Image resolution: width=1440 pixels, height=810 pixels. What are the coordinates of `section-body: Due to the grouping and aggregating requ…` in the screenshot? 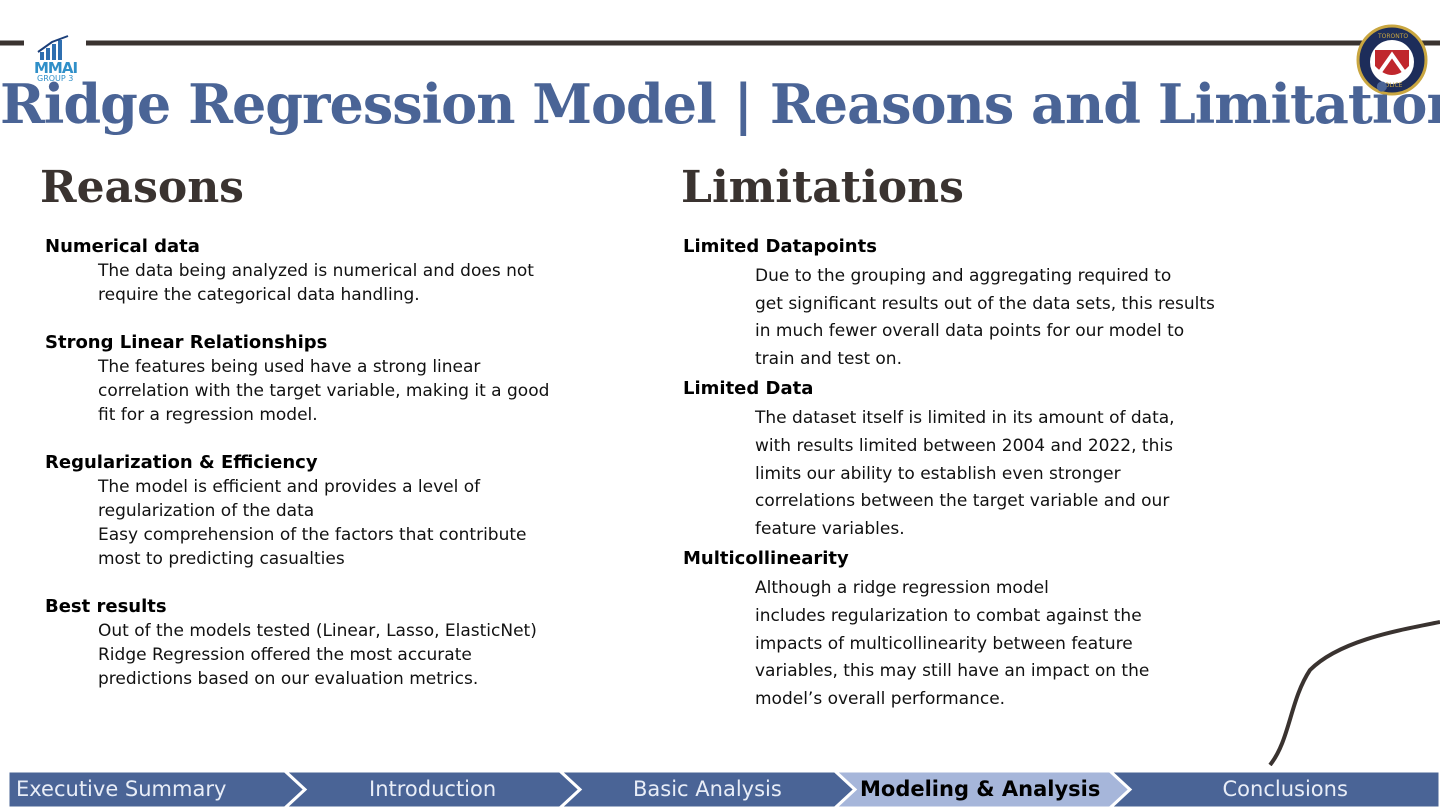 It's located at (949, 318).